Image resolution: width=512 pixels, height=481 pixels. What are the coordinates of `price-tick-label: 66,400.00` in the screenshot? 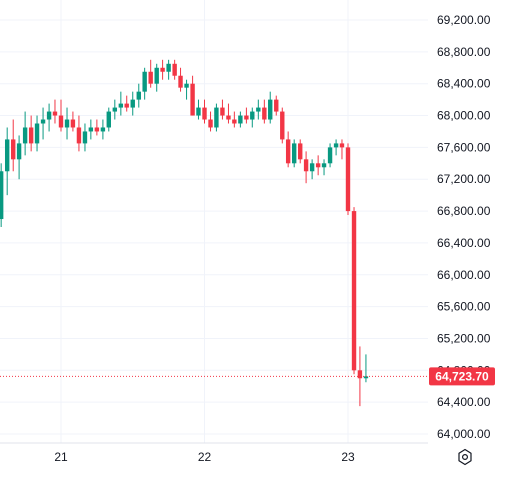 It's located at (464, 243).